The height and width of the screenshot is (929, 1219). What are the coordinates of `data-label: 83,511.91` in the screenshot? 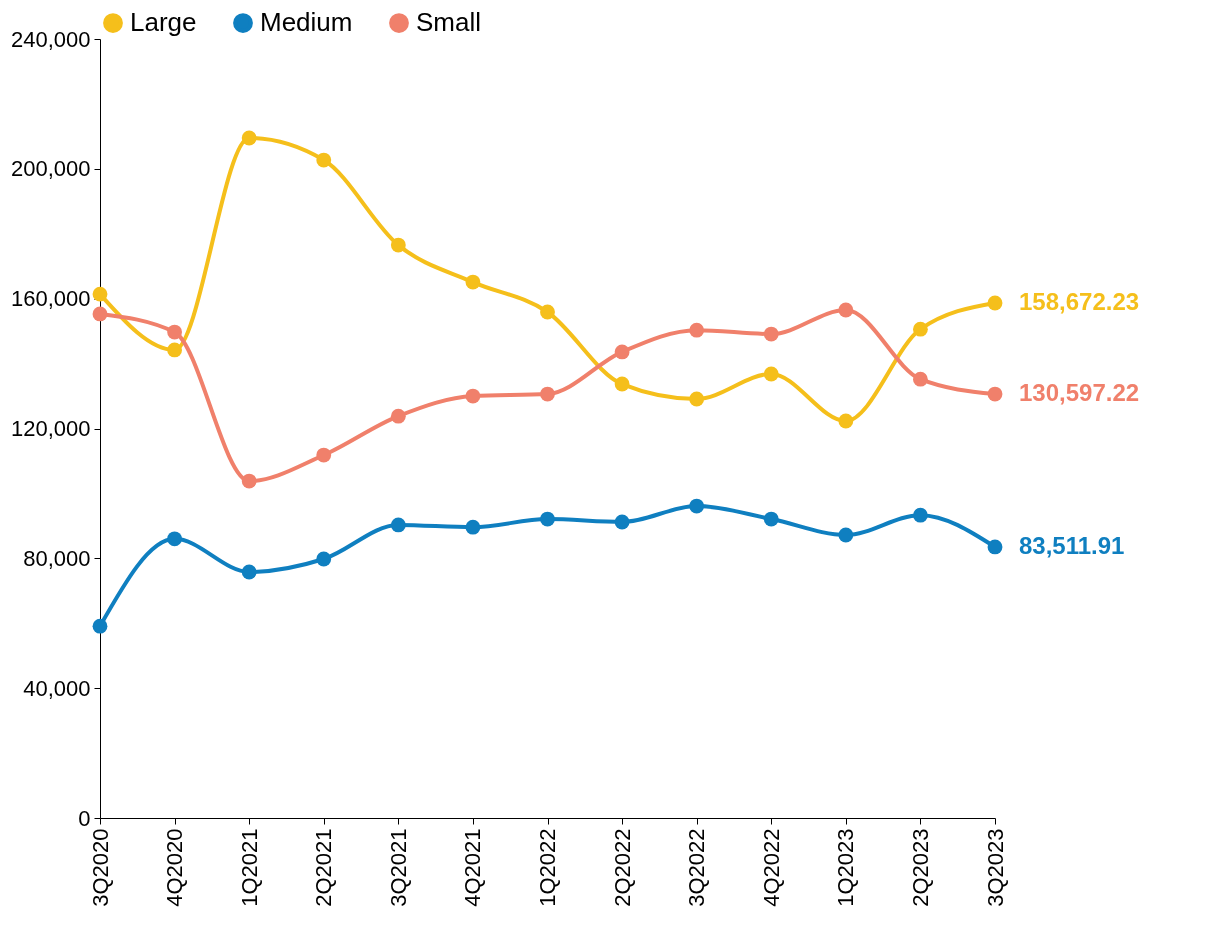 It's located at (1072, 545).